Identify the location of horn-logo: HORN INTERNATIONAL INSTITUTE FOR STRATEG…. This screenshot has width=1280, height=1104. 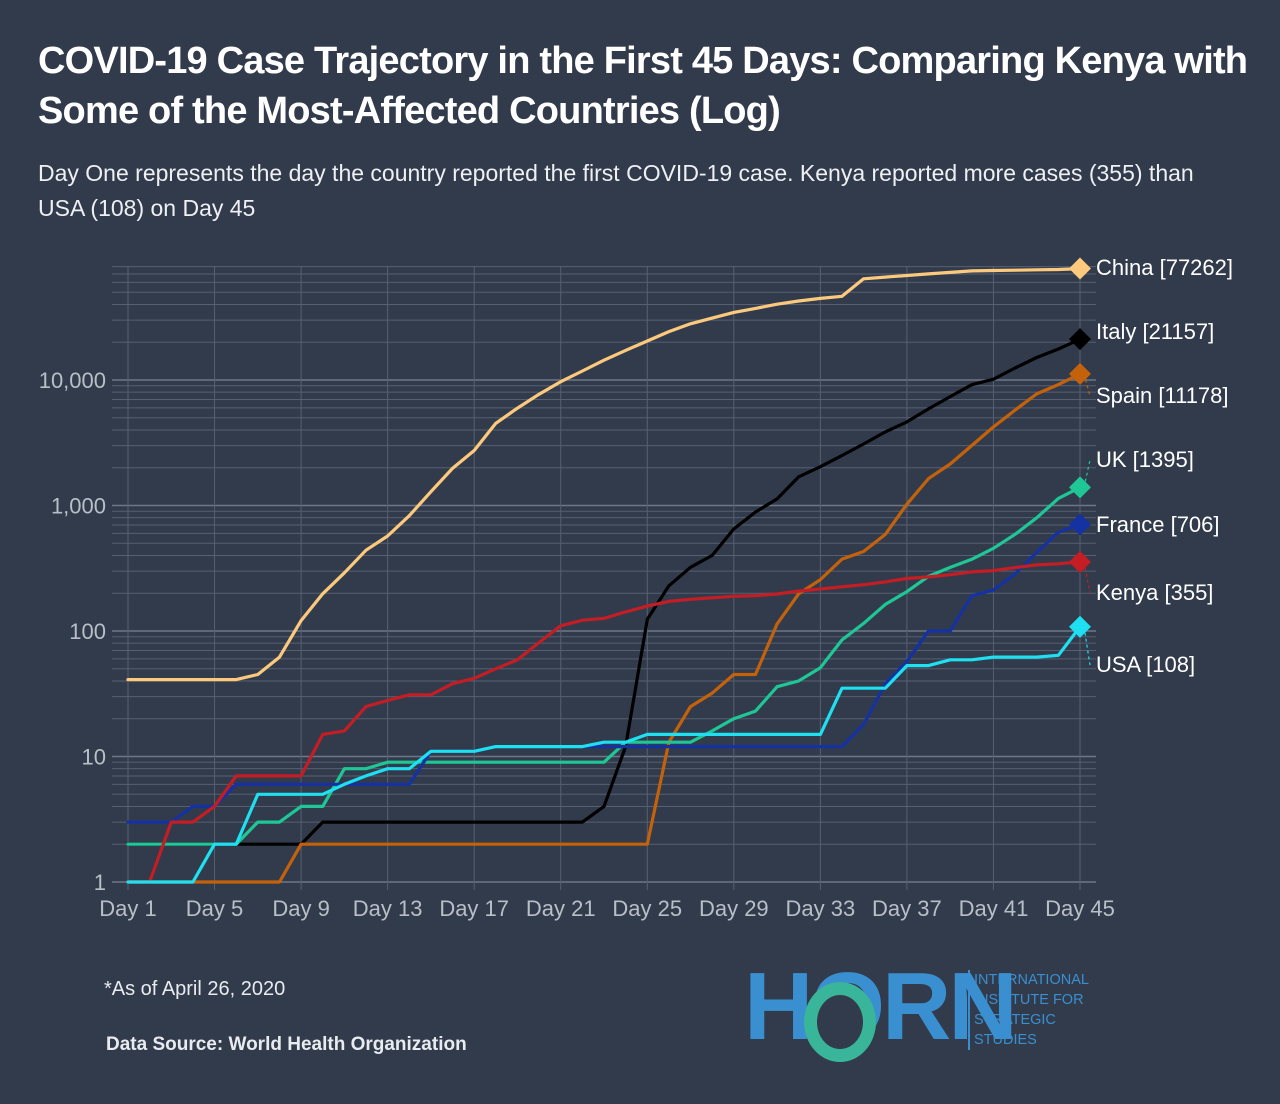
(919, 1007).